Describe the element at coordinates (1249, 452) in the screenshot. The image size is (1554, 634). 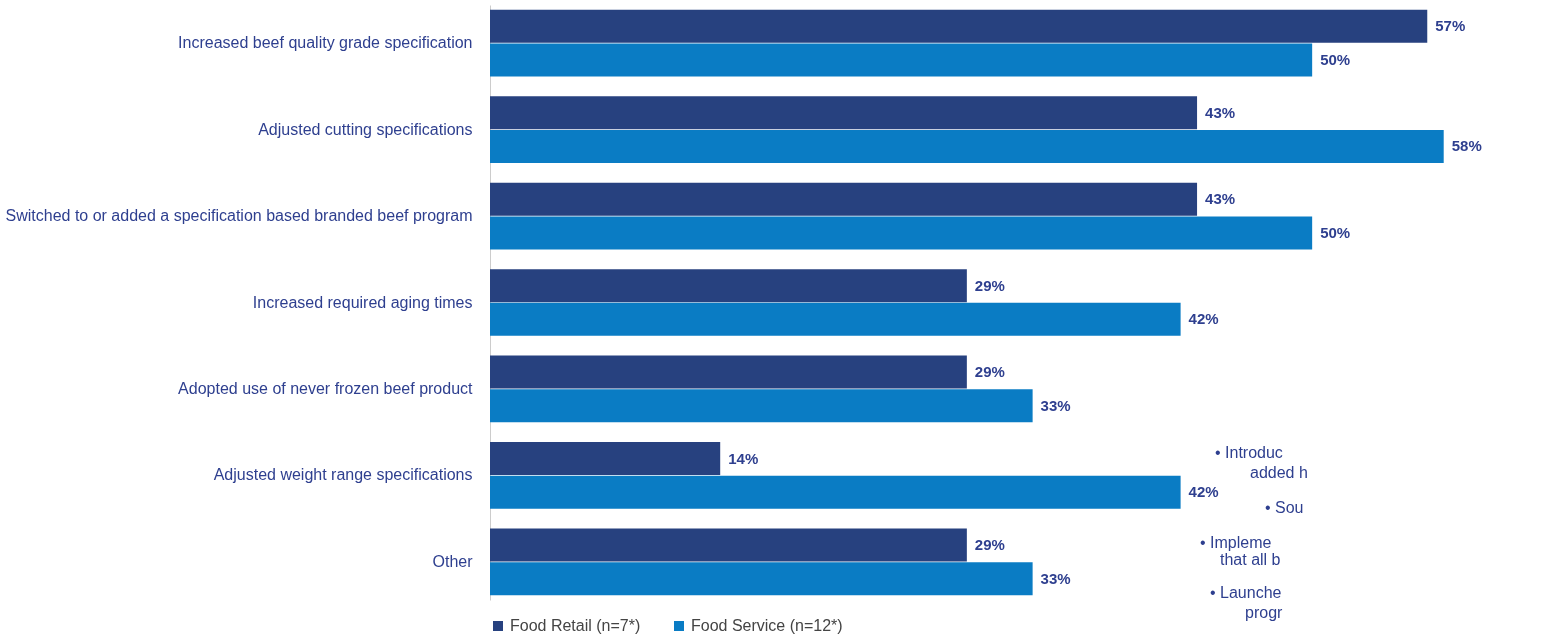
I see `annotation: • Introduc` at that location.